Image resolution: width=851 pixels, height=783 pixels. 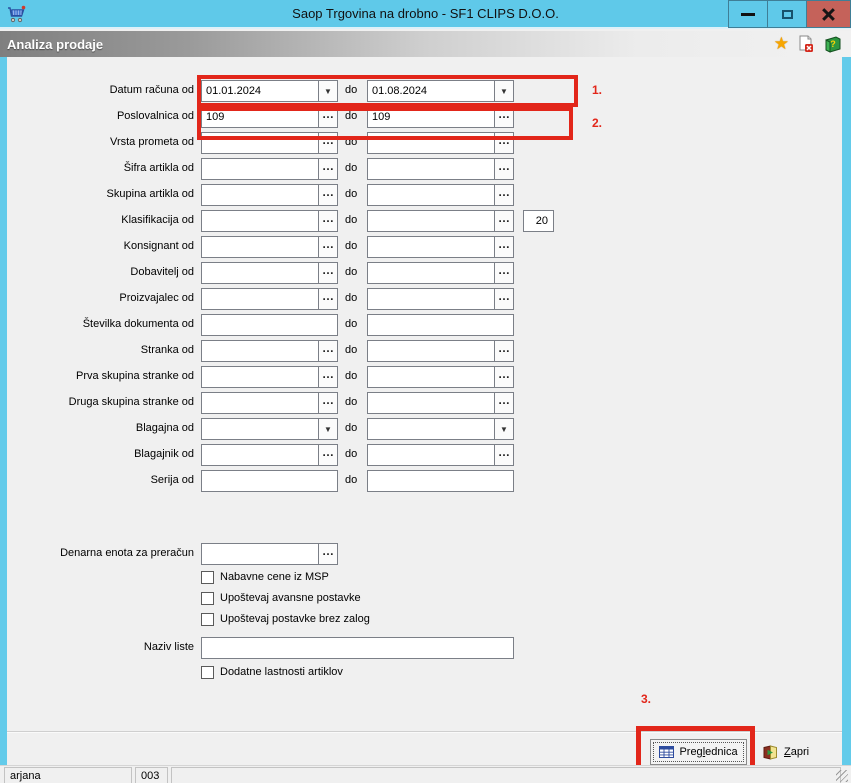 What do you see at coordinates (260, 351) in the screenshot?
I see `range-from-input-row11` at bounding box center [260, 351].